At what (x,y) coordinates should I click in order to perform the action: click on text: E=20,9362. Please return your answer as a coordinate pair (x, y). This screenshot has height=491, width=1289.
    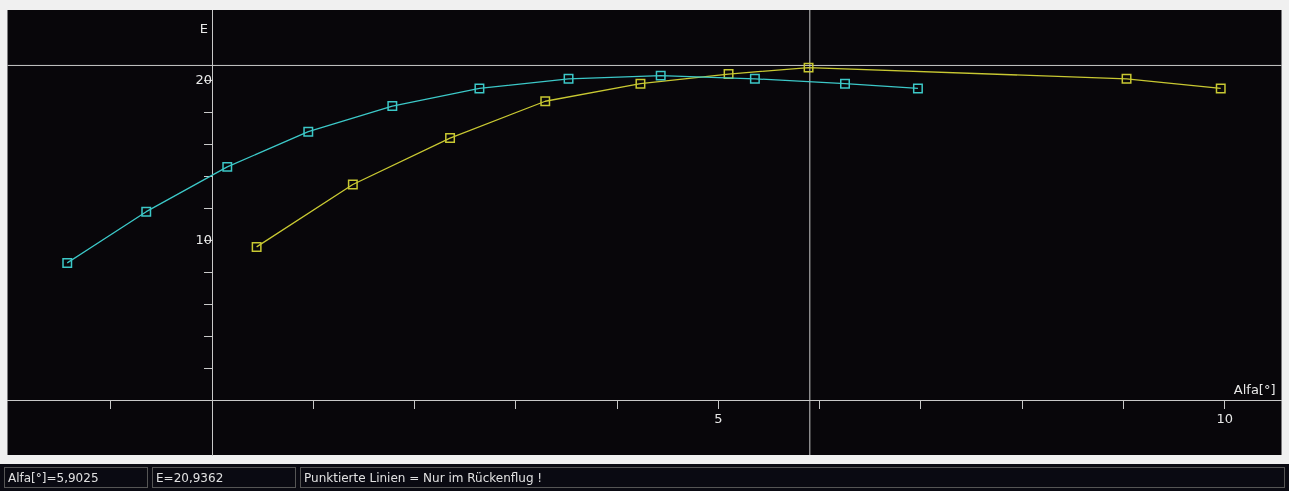
    Looking at the image, I should click on (224, 477).